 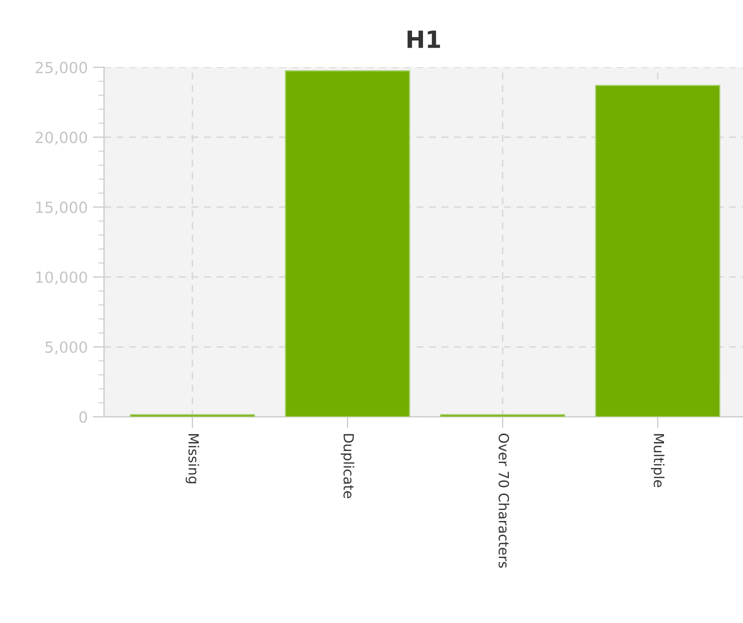 What do you see at coordinates (504, 501) in the screenshot?
I see `x-tick-label: Over 70 Characters` at bounding box center [504, 501].